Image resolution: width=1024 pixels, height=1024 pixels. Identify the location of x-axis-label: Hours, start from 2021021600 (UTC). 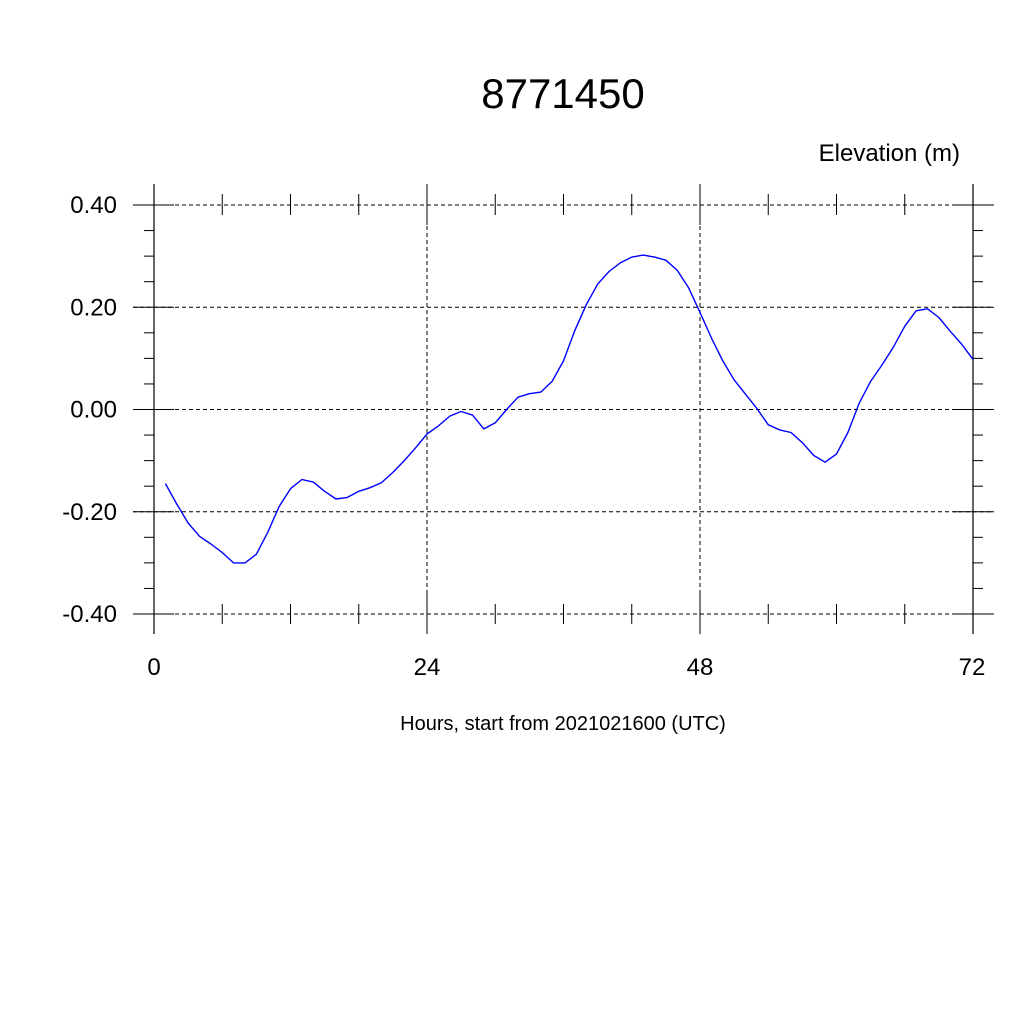
(563, 724).